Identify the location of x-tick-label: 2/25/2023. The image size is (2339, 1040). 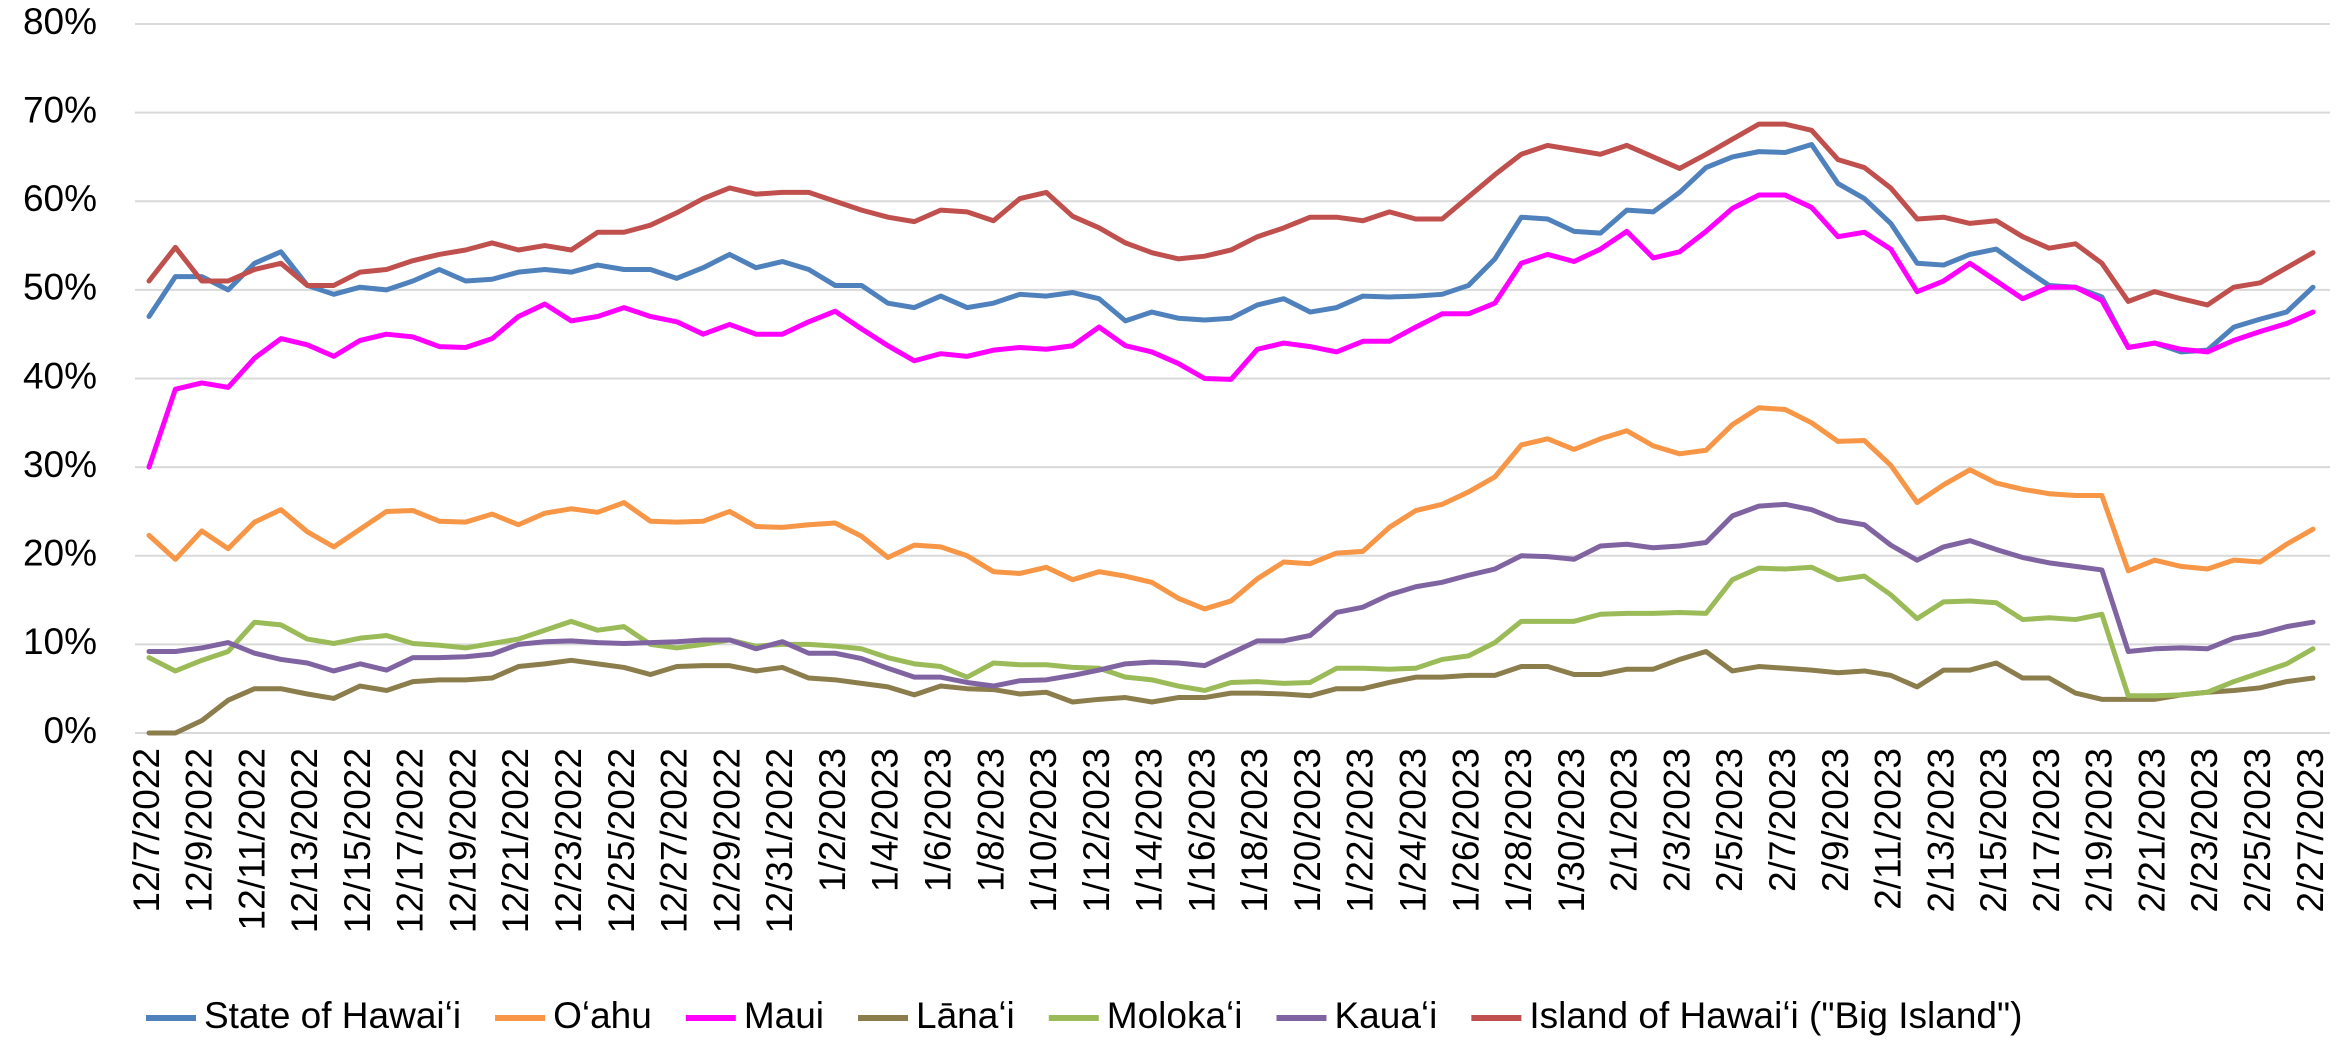
(2257, 830).